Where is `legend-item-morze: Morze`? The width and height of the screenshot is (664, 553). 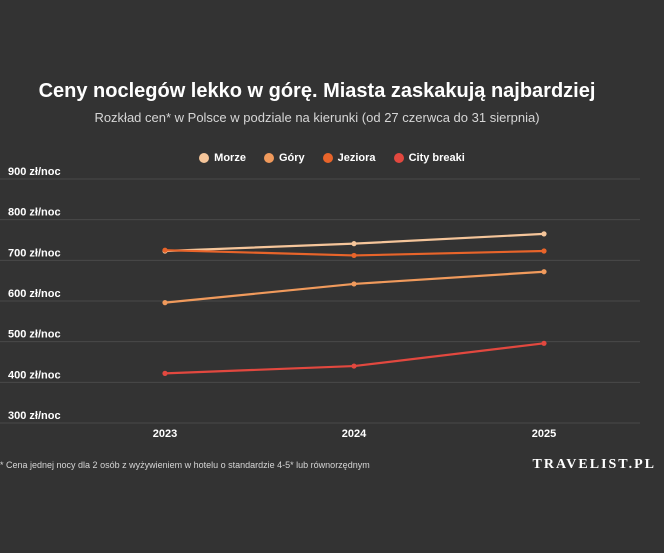
legend-item-morze: Morze is located at coordinates (222, 158).